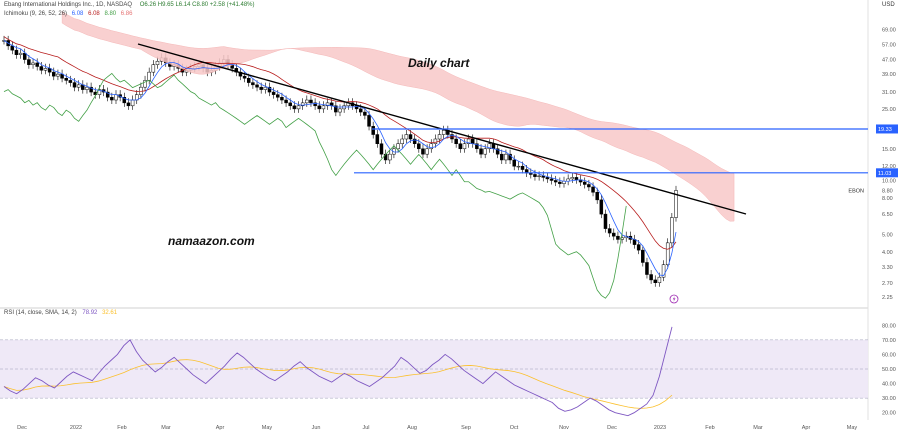 The image size is (900, 432). What do you see at coordinates (889, 385) in the screenshot?
I see `rsi-tick-label: 40.00` at bounding box center [889, 385].